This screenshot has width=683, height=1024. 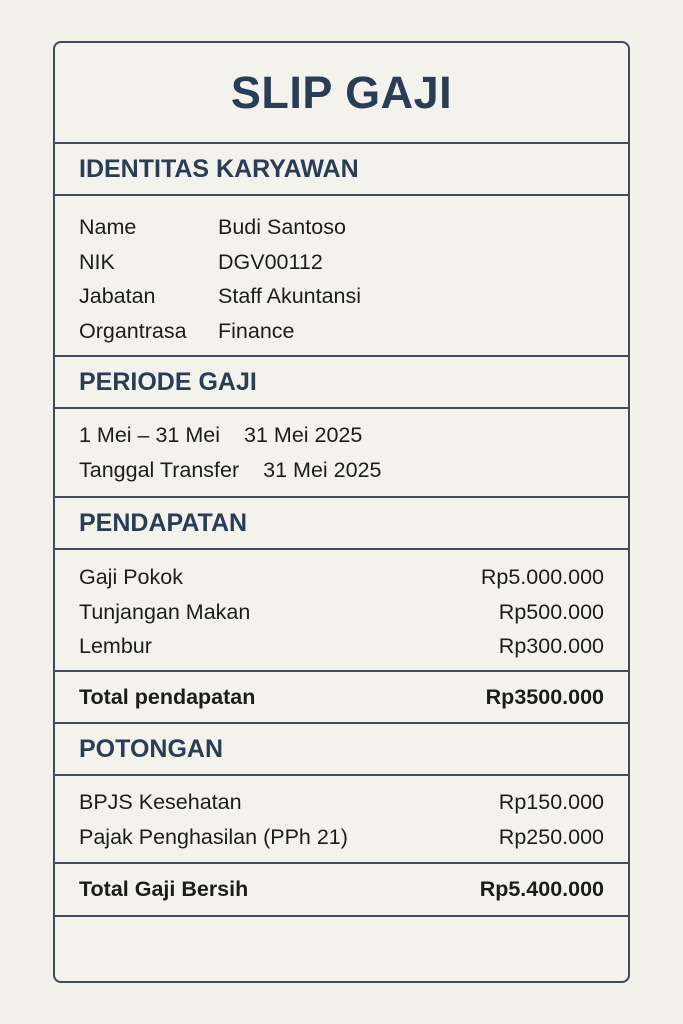 I want to click on deduction-row: Pajak Penghasilan (PPh 21) Rp250.000, so click(x=341, y=837).